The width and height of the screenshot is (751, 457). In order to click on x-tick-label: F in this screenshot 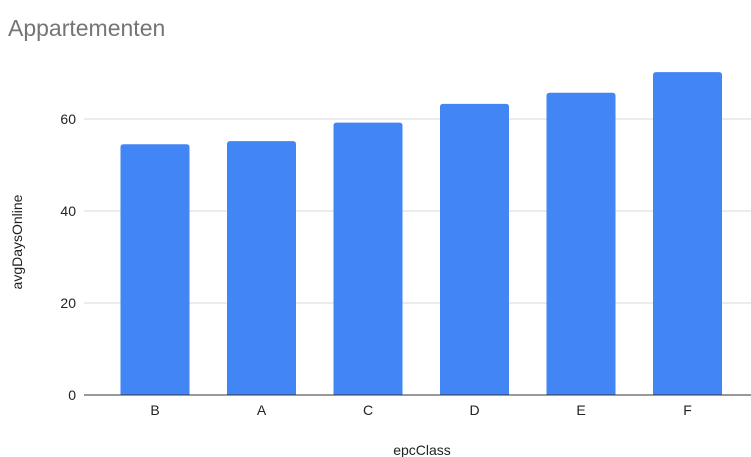, I will do `click(687, 410)`.